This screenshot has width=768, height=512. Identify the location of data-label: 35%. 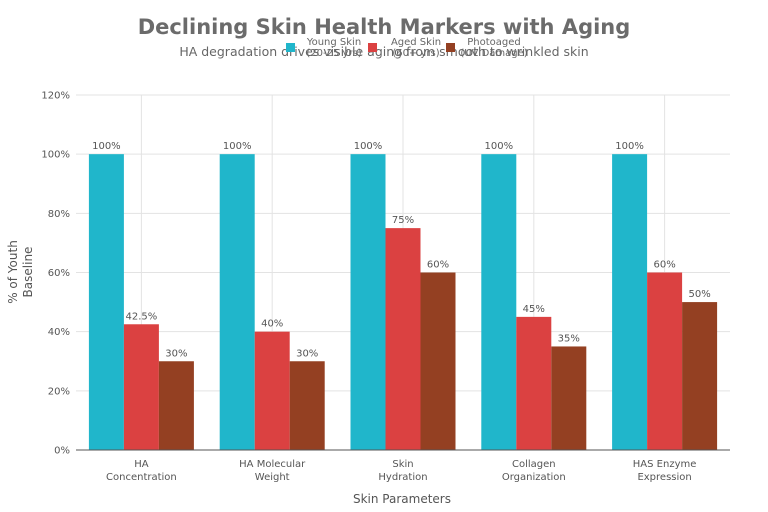
(569, 338).